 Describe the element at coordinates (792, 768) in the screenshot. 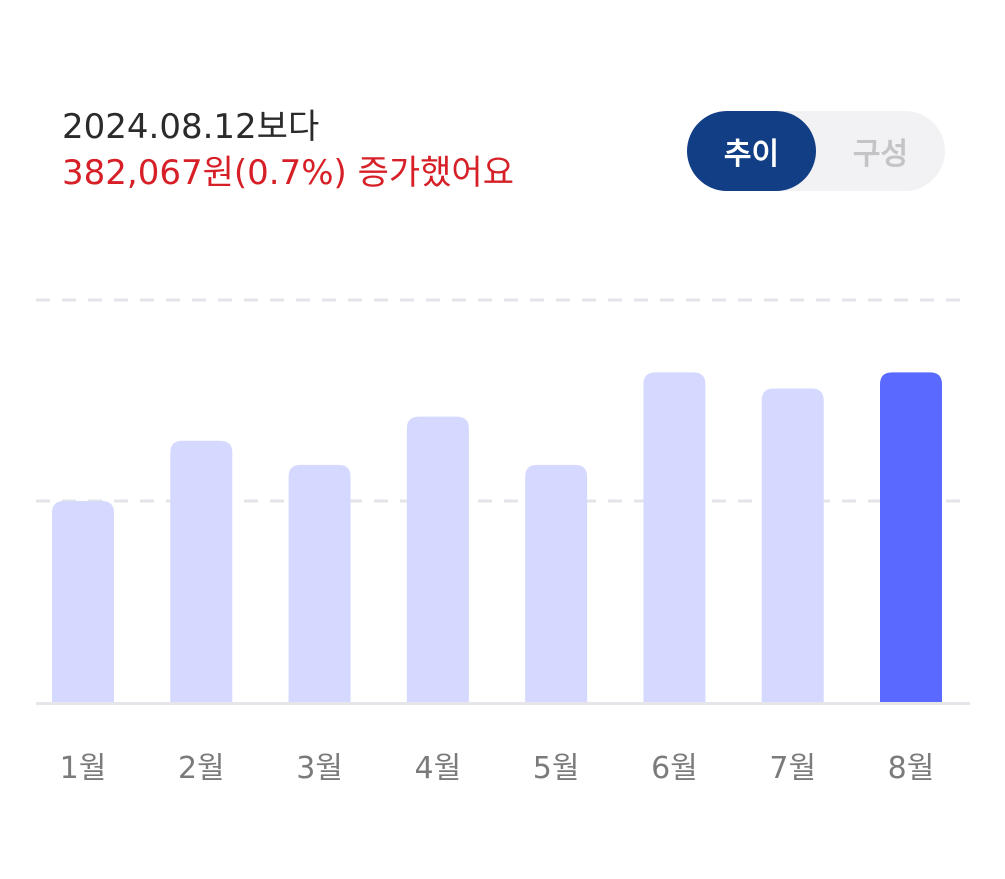

I see `x-tick-label: 7월` at that location.